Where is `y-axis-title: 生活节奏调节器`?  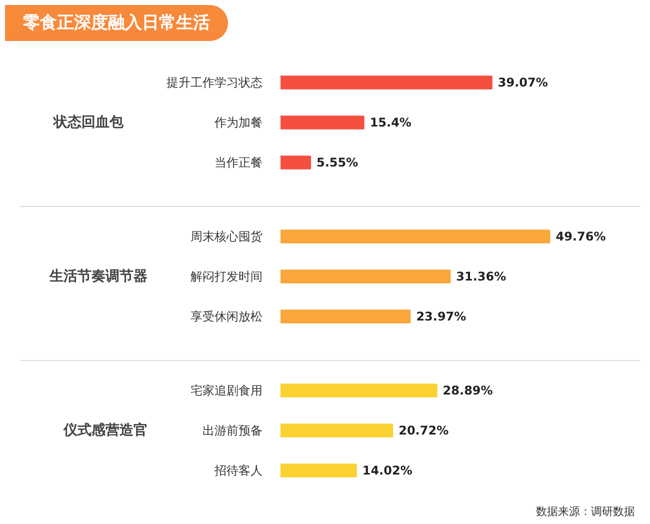 y-axis-title: 生活节奏调节器 is located at coordinates (98, 276).